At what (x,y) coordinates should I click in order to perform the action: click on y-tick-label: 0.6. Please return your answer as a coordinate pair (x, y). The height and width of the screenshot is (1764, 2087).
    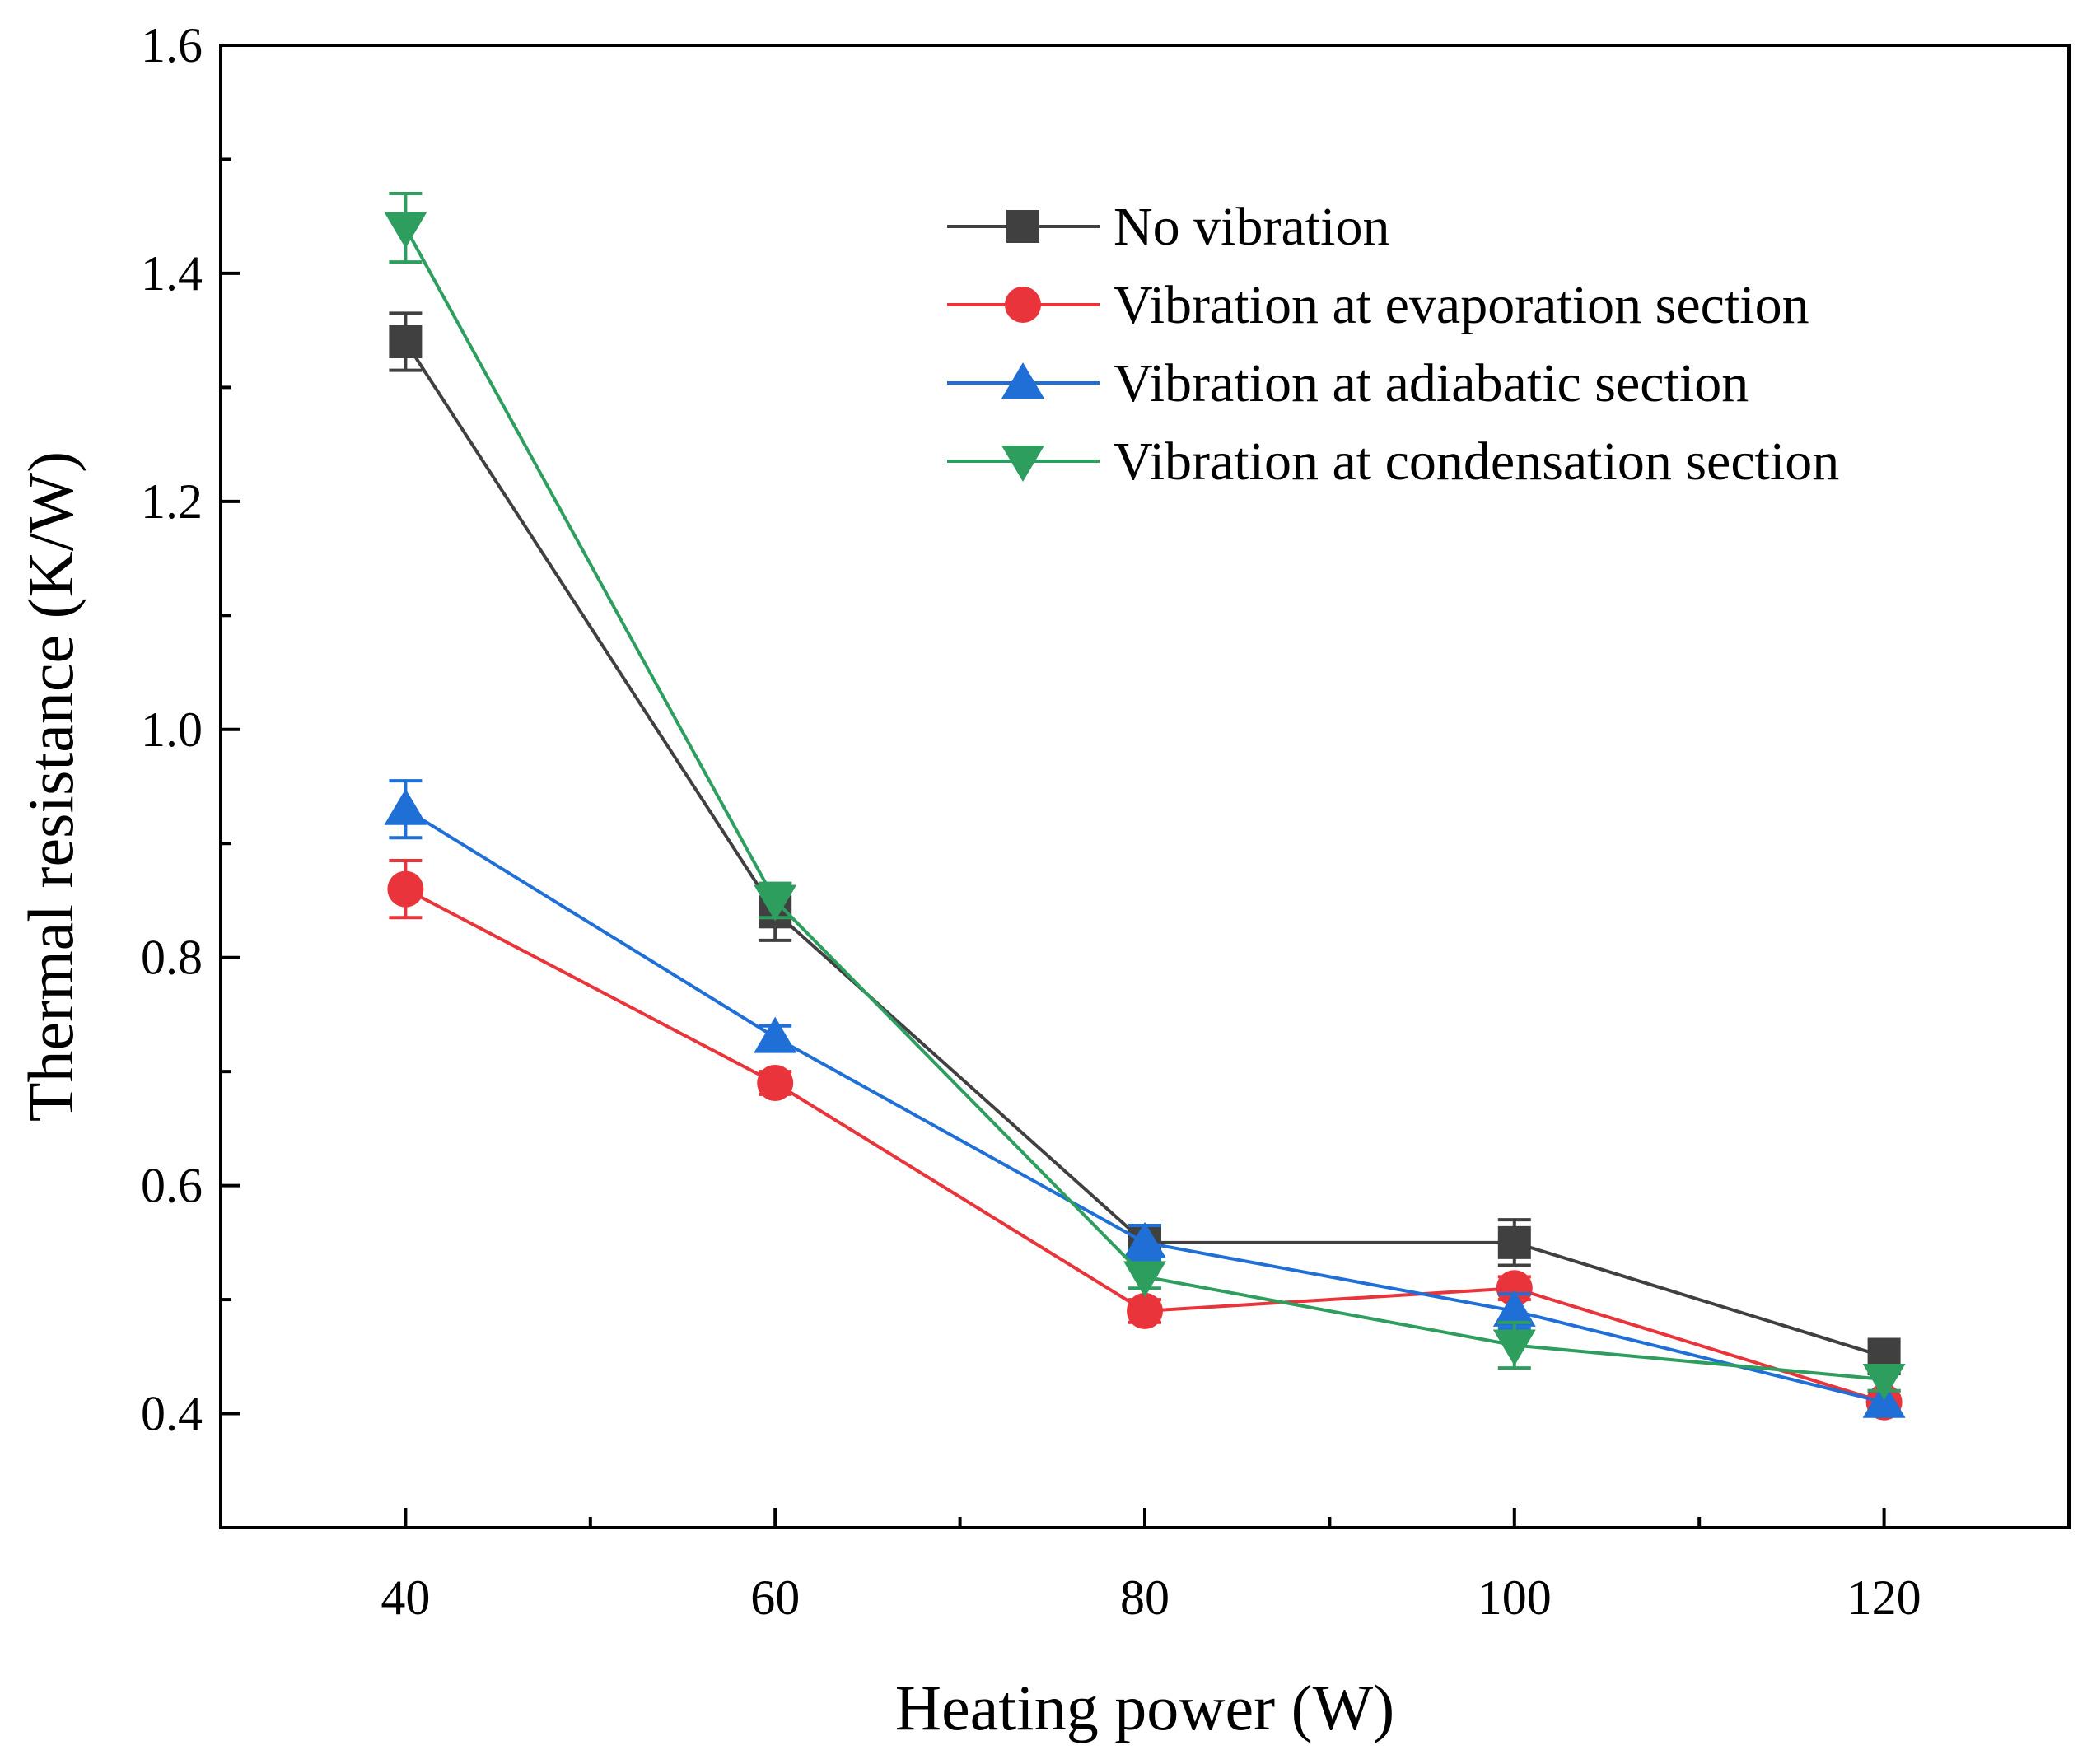
    Looking at the image, I should click on (172, 1186).